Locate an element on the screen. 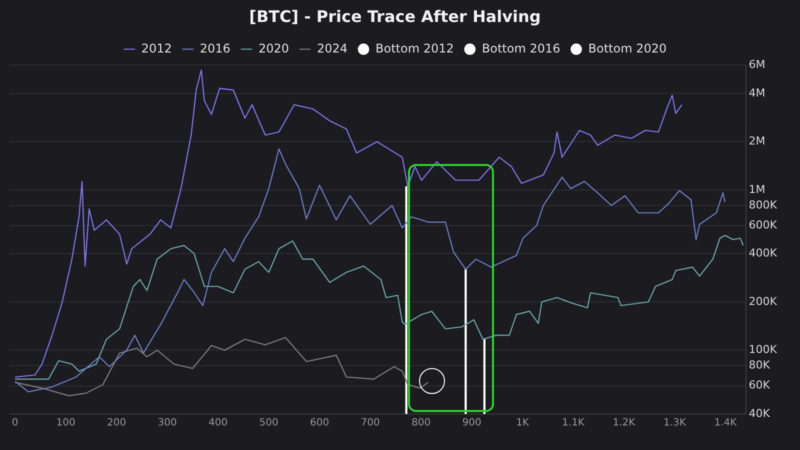  x-tick-label: 800 is located at coordinates (421, 423).